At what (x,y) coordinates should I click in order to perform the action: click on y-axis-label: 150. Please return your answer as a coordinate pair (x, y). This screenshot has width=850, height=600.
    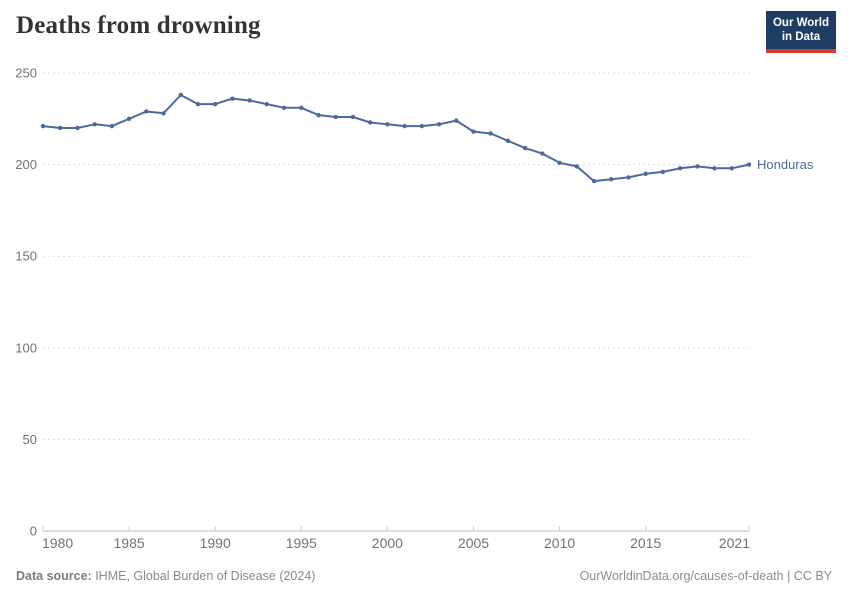
    Looking at the image, I should click on (26, 256).